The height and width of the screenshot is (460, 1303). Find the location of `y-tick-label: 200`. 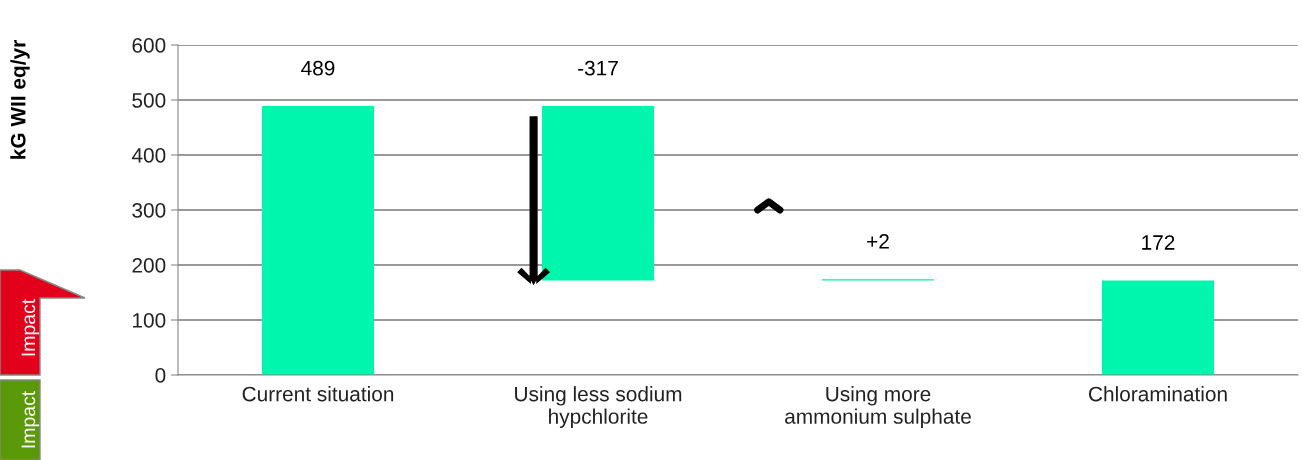

y-tick-label: 200 is located at coordinates (149, 265).